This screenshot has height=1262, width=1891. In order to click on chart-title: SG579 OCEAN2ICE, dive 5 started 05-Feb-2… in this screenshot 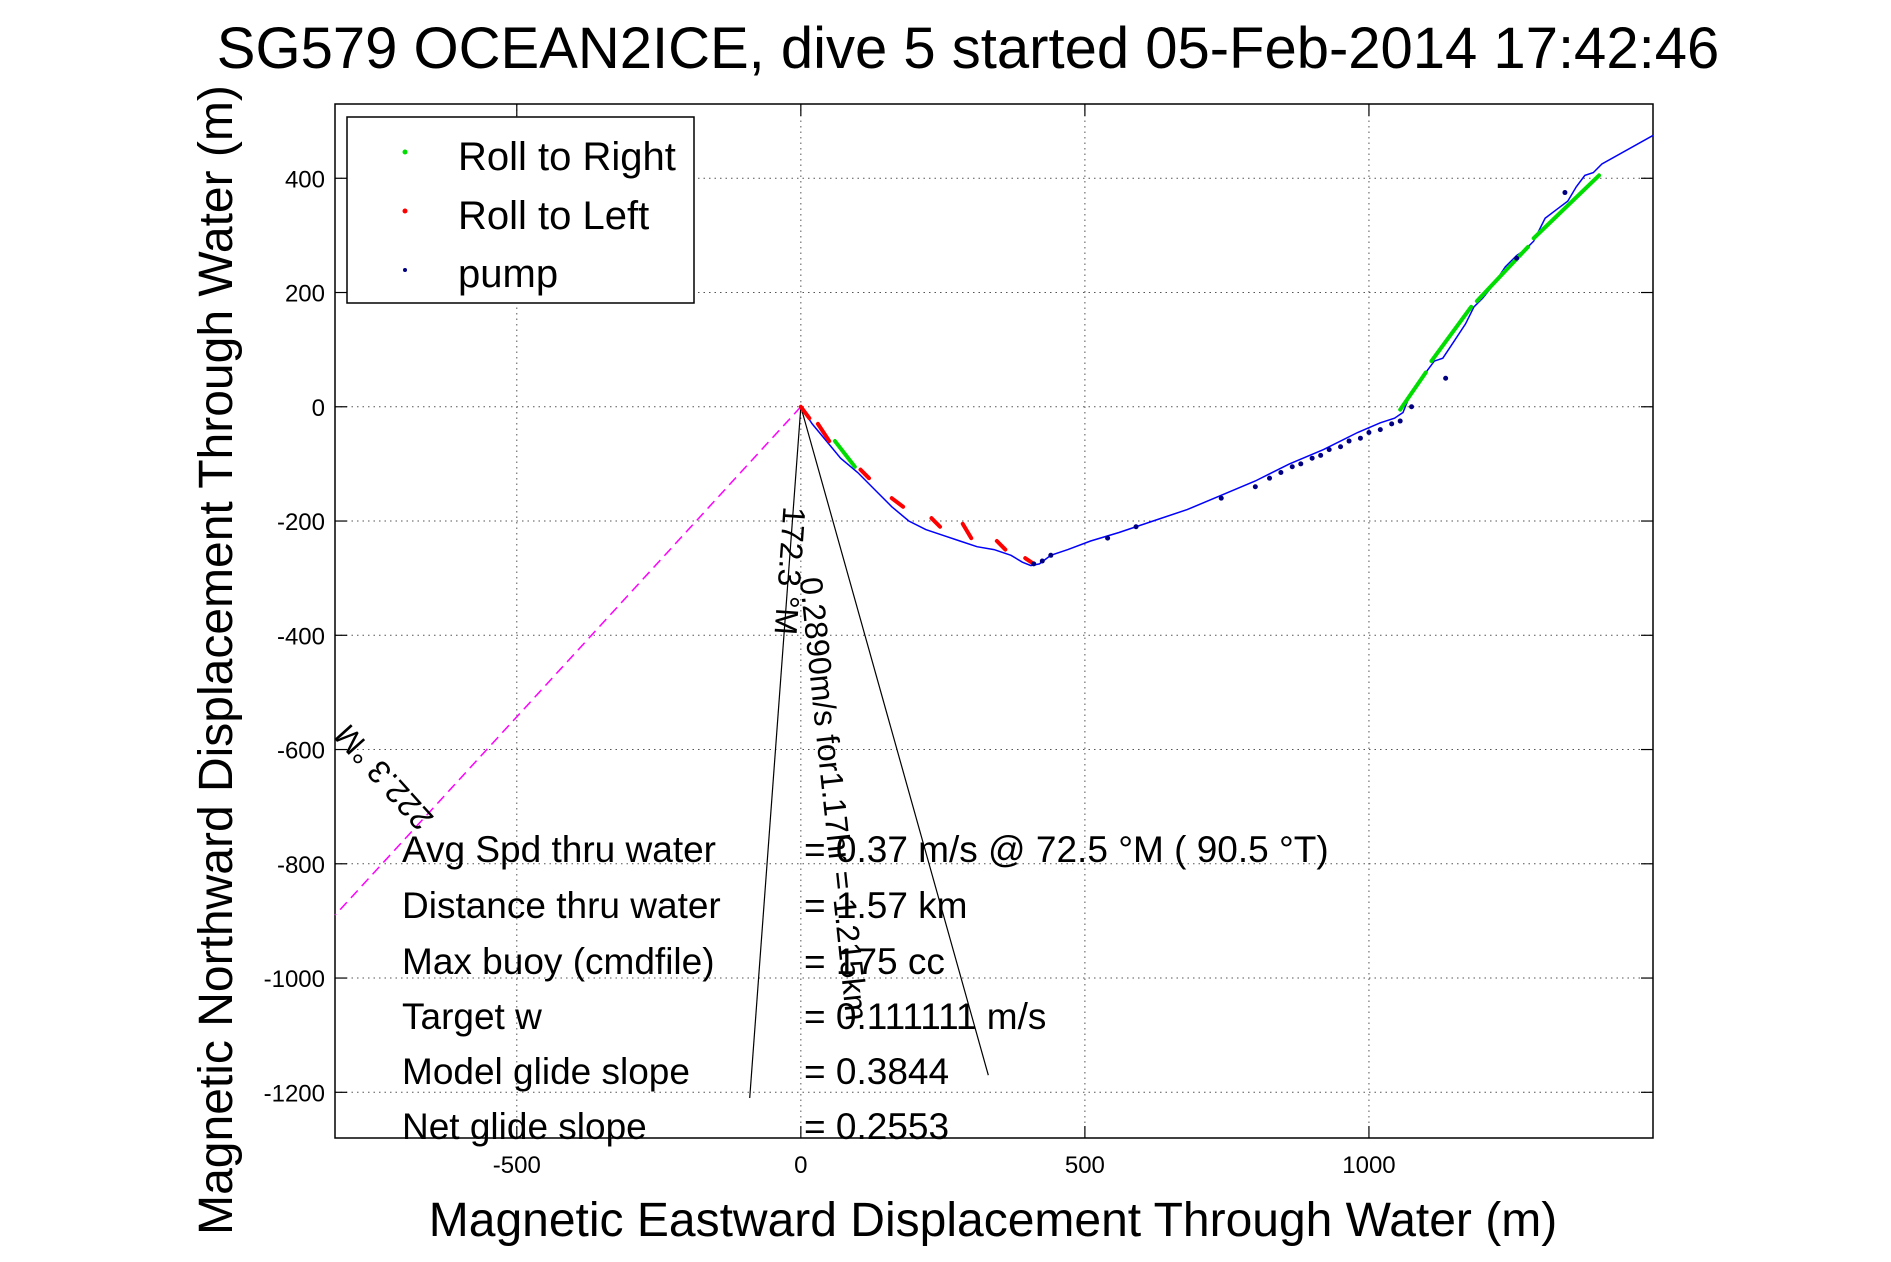, I will do `click(968, 48)`.